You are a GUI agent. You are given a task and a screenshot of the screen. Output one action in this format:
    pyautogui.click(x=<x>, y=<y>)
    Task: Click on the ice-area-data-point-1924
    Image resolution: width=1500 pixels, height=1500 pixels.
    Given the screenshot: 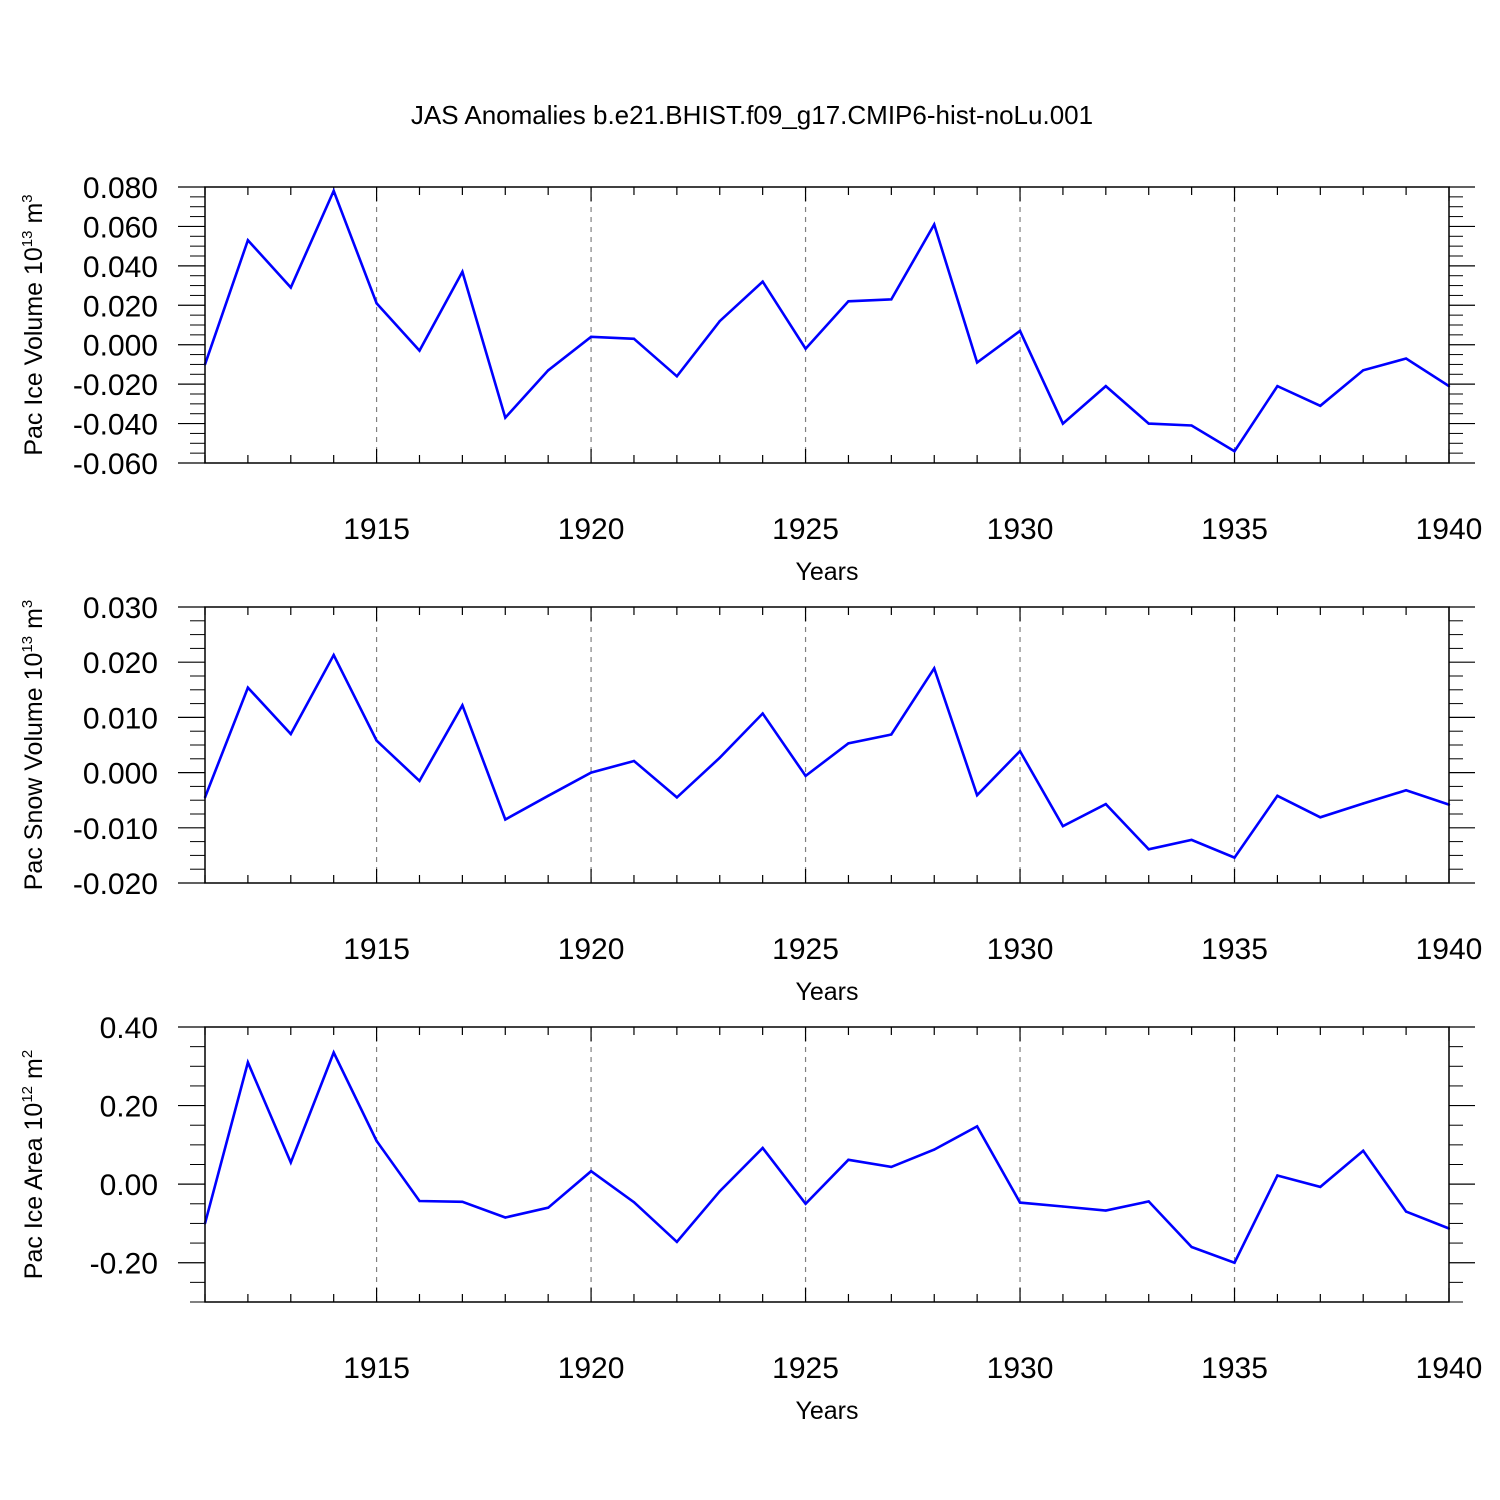 What is the action you would take?
    pyautogui.click(x=762, y=1148)
    